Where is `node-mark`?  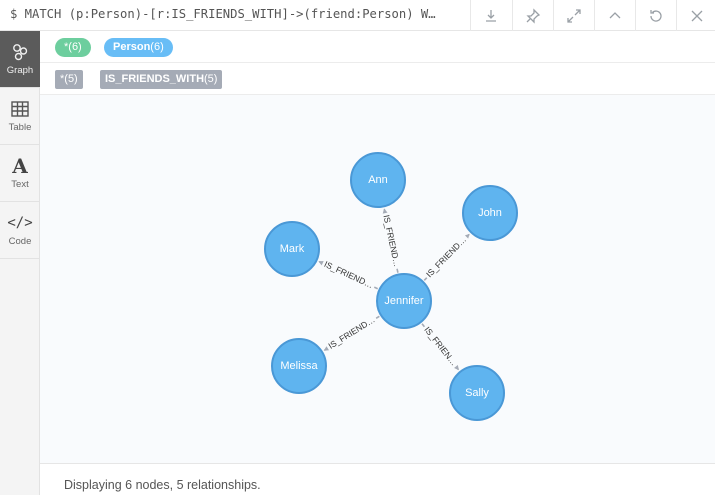
node-mark is located at coordinates (292, 249).